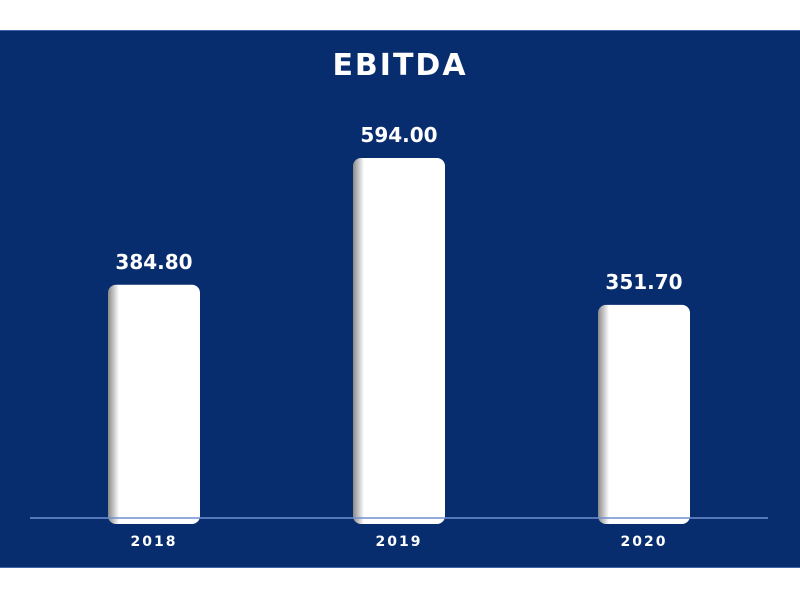 This screenshot has height=600, width=800. I want to click on data-label-2020: 351.70, so click(643, 282).